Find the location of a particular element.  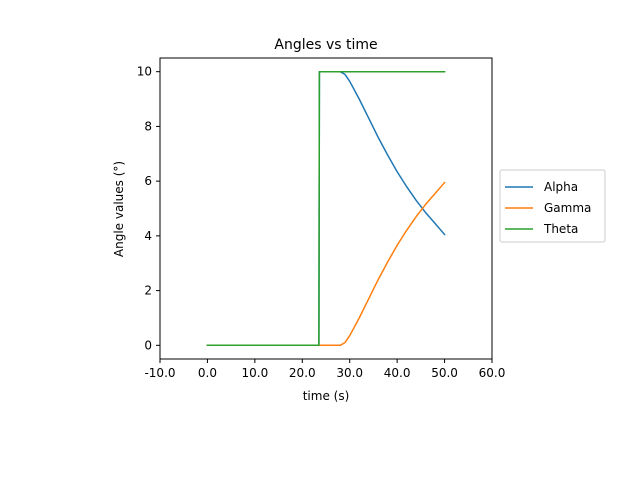

x-tick-label: -10.0 is located at coordinates (159, 373).